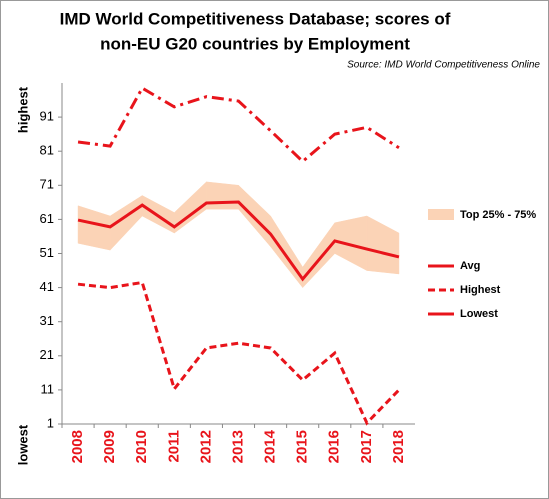 Image resolution: width=549 pixels, height=499 pixels. What do you see at coordinates (47, 252) in the screenshot?
I see `y-tick-label: 51` at bounding box center [47, 252].